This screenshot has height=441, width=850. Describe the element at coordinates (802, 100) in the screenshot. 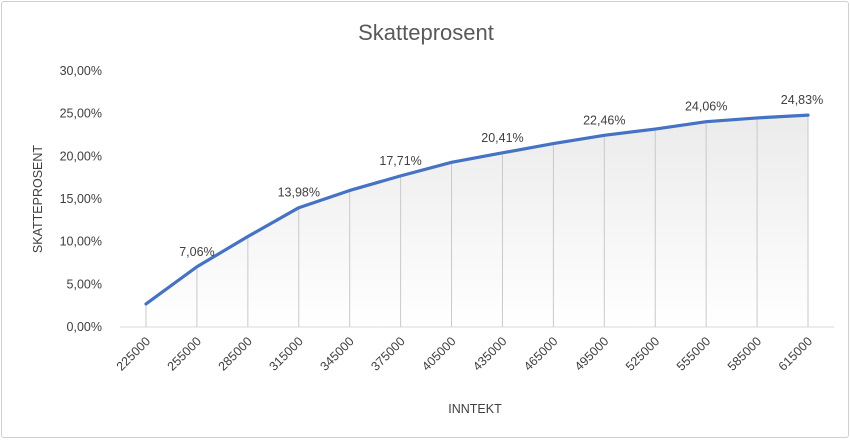

I see `data-label: 24,83%` at that location.